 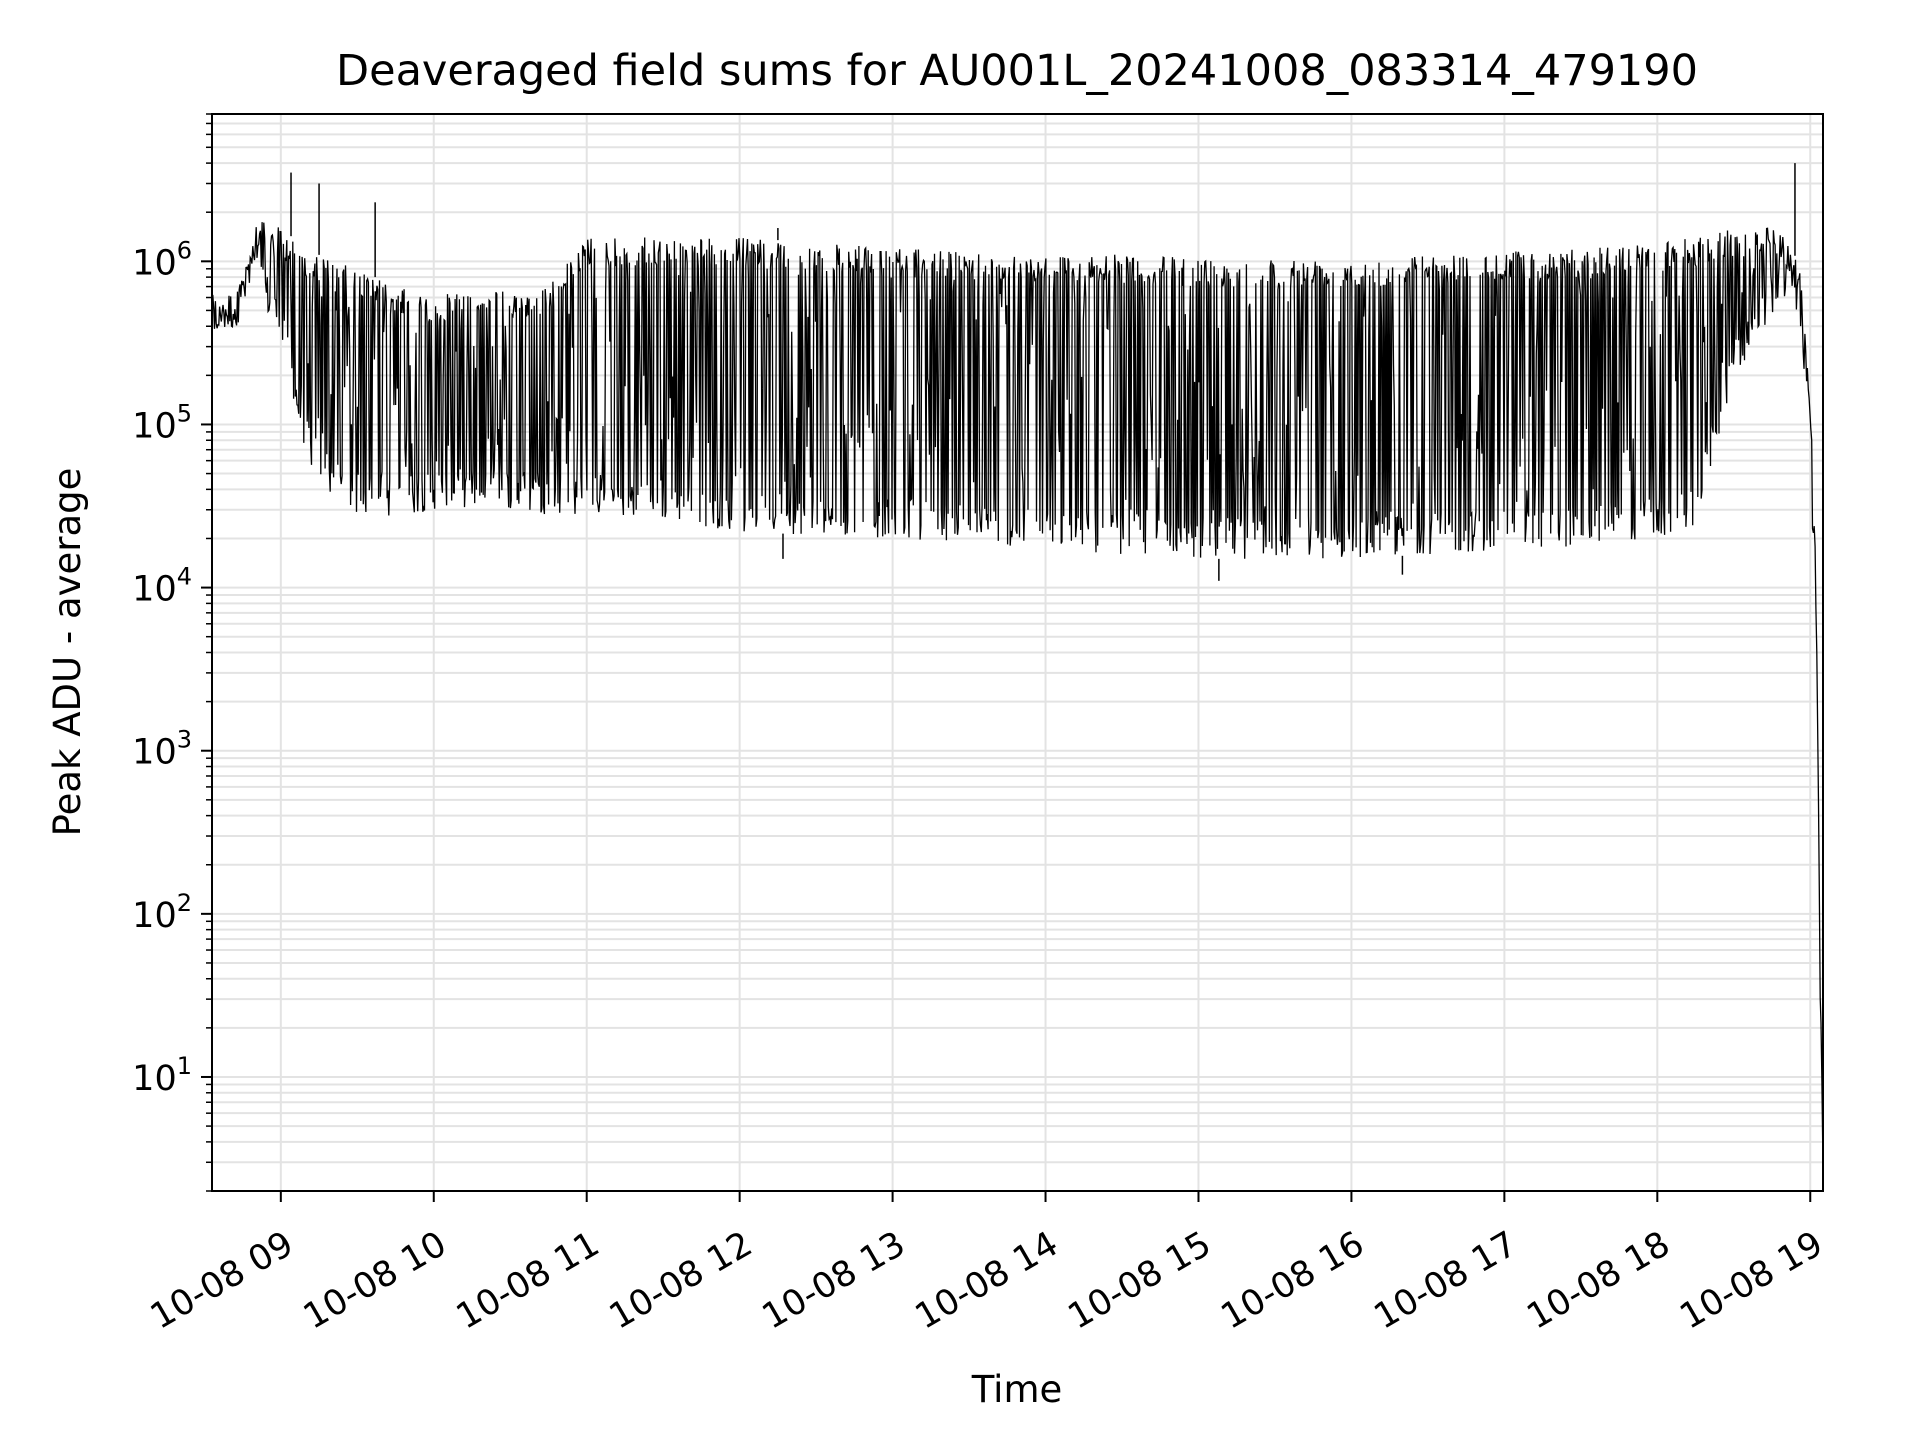 What do you see at coordinates (184, 250) in the screenshot?
I see `y-tick-exponent: 6` at bounding box center [184, 250].